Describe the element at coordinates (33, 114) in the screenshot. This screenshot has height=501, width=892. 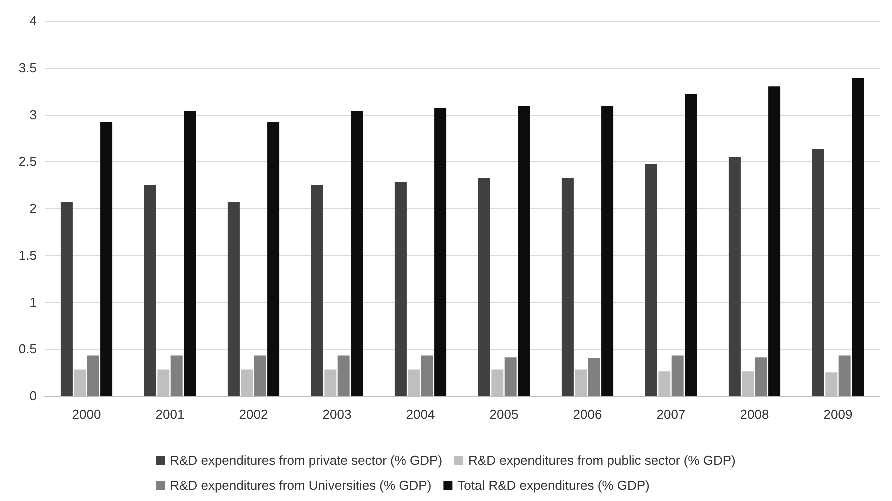
I see `y-tick-label: 3` at that location.